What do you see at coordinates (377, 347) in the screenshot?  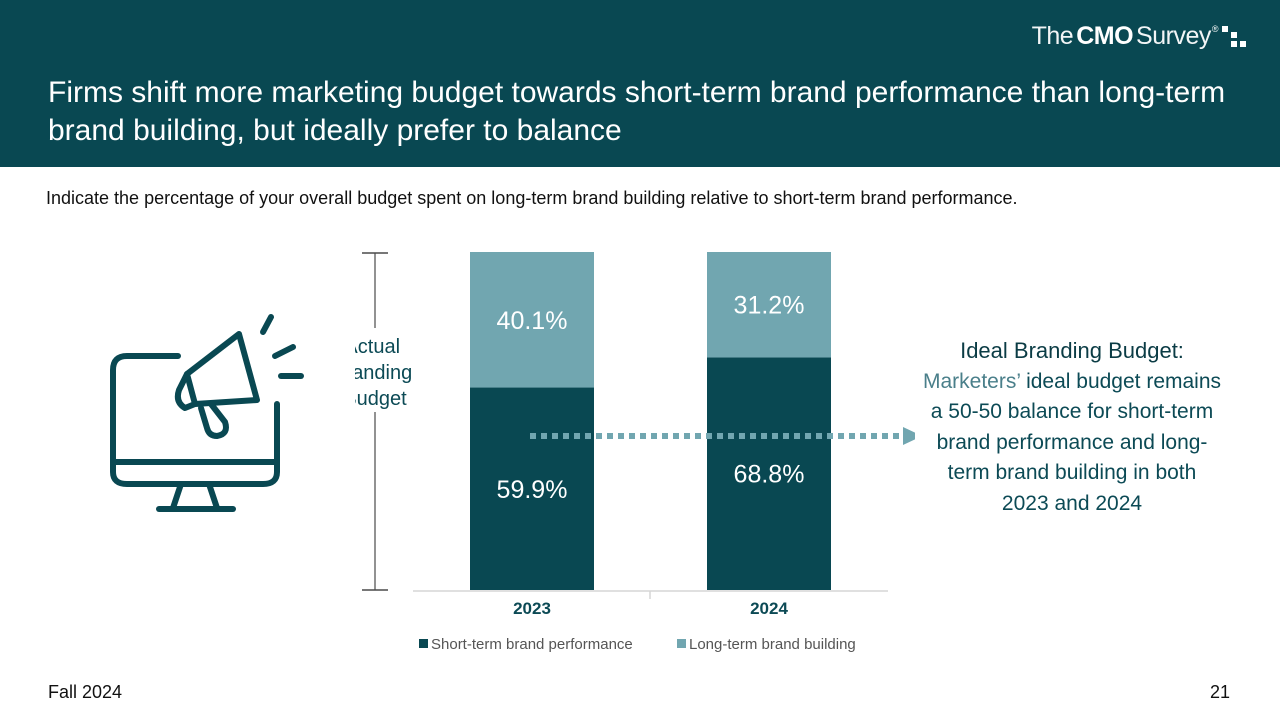 I see `bracket-label-line: Actual` at bounding box center [377, 347].